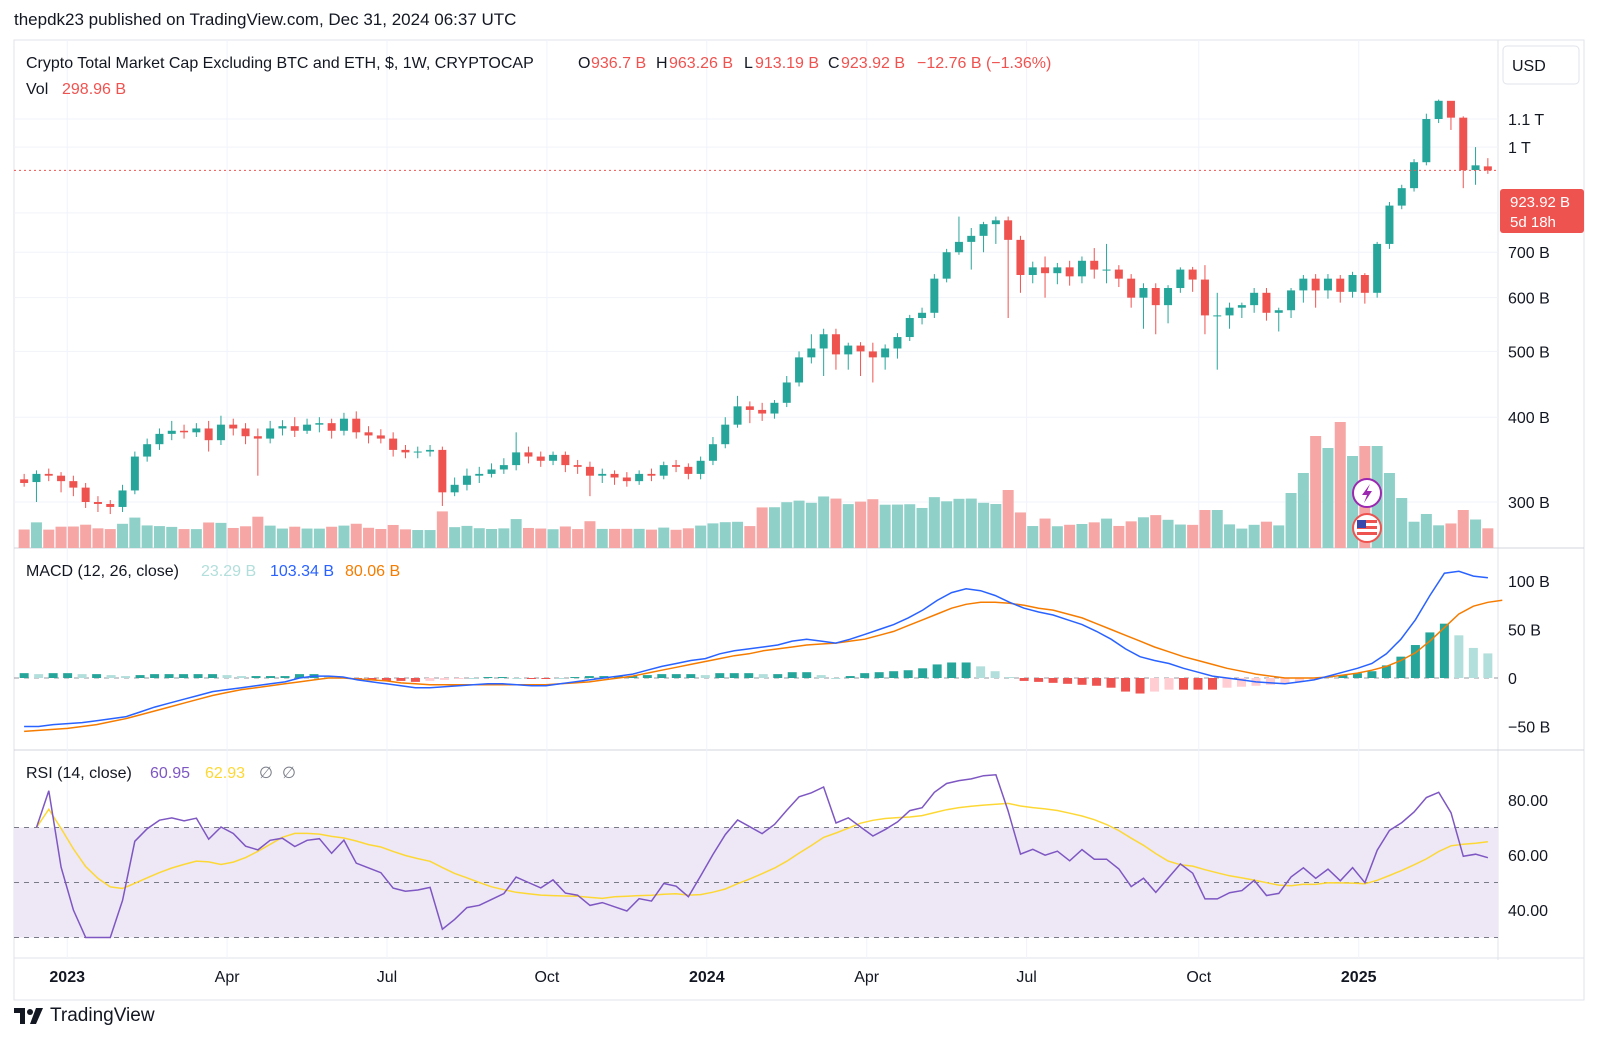 This screenshot has height=1045, width=1600. What do you see at coordinates (1367, 493) in the screenshot?
I see `lightning-event-icon` at bounding box center [1367, 493].